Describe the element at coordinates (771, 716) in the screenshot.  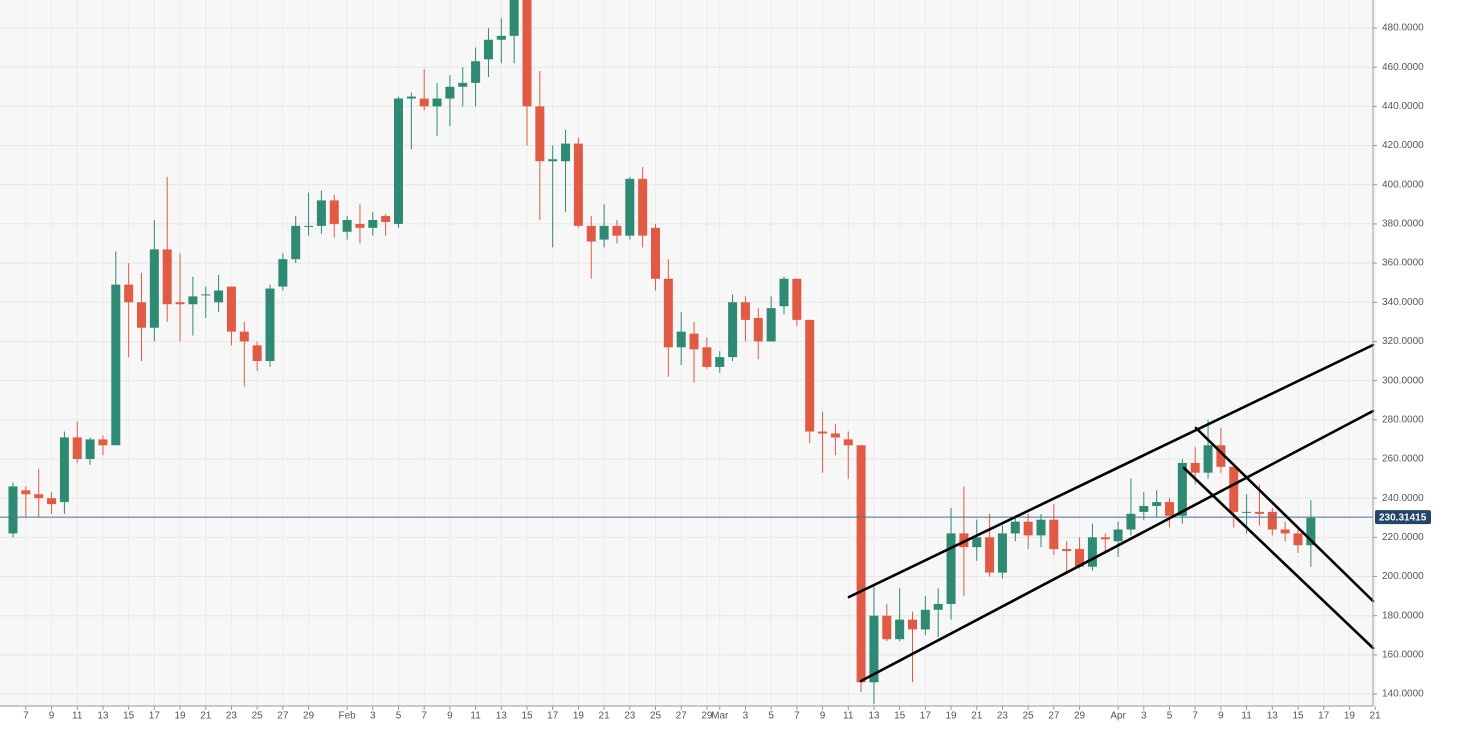
I see `x-tick-label: 5` at that location.